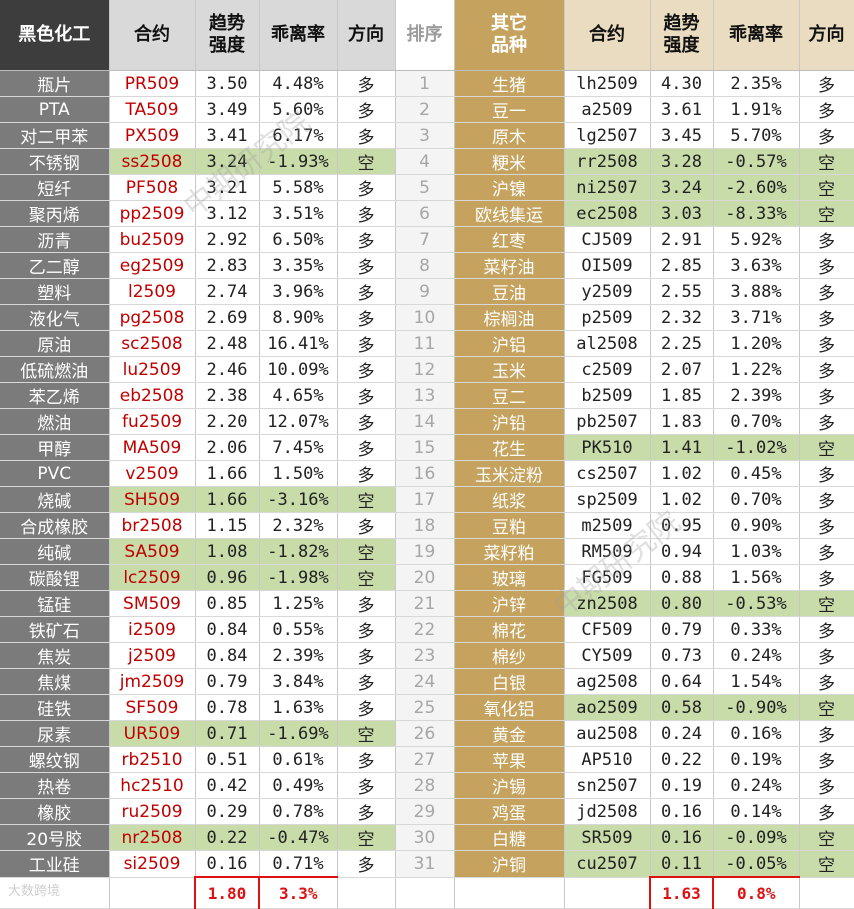 The image size is (854, 909). I want to click on rank-cell: 31, so click(425, 864).